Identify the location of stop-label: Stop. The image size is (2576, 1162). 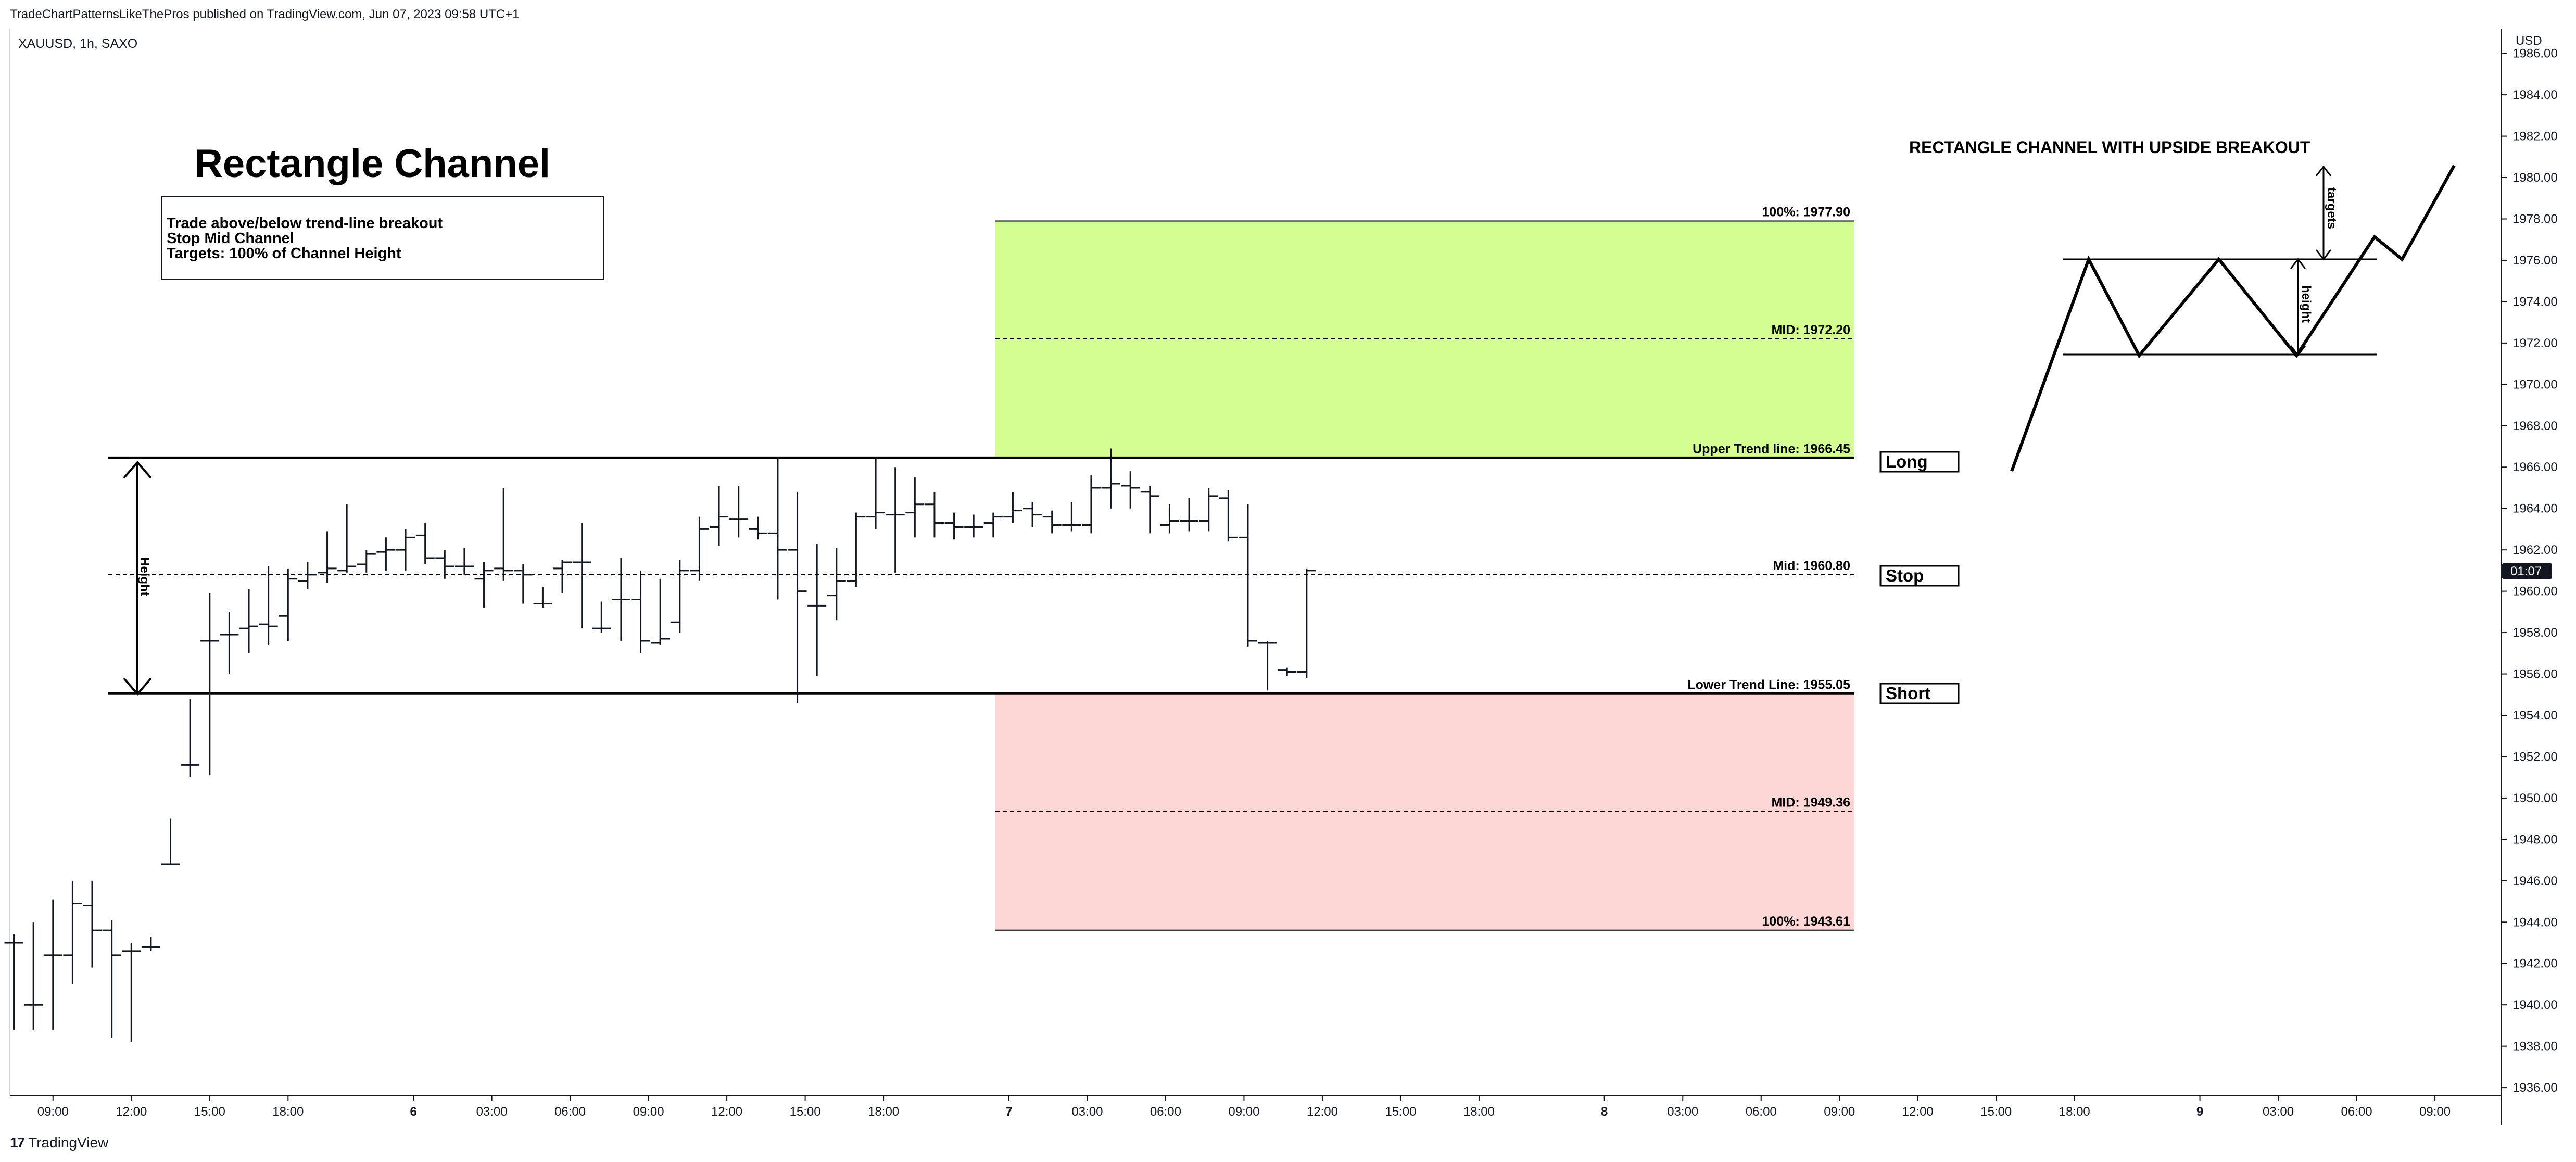
(1905, 575).